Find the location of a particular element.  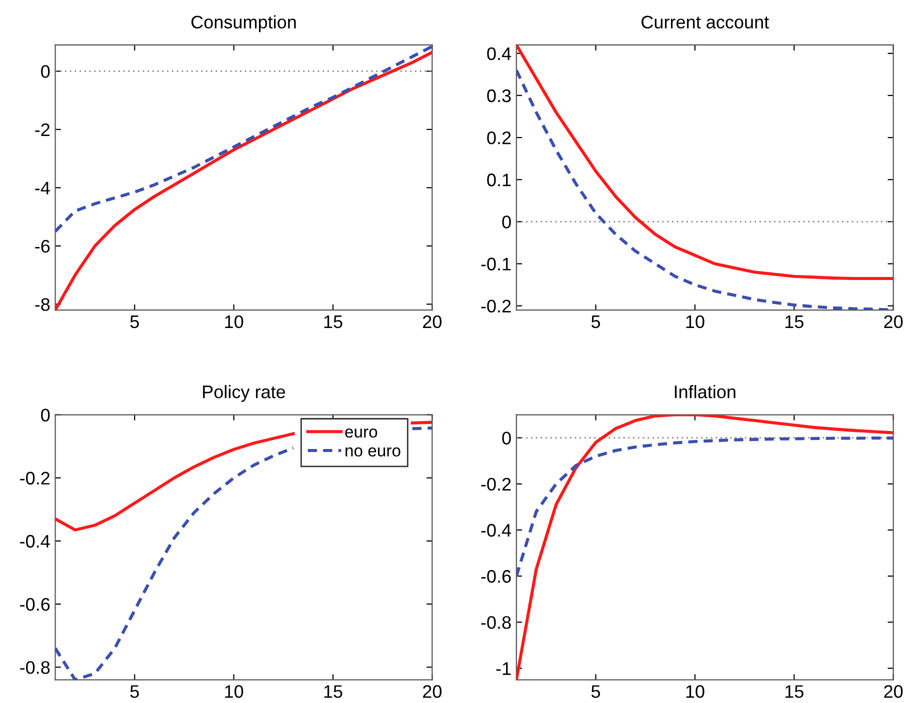

y-tick-label: -0.1 is located at coordinates (496, 264).